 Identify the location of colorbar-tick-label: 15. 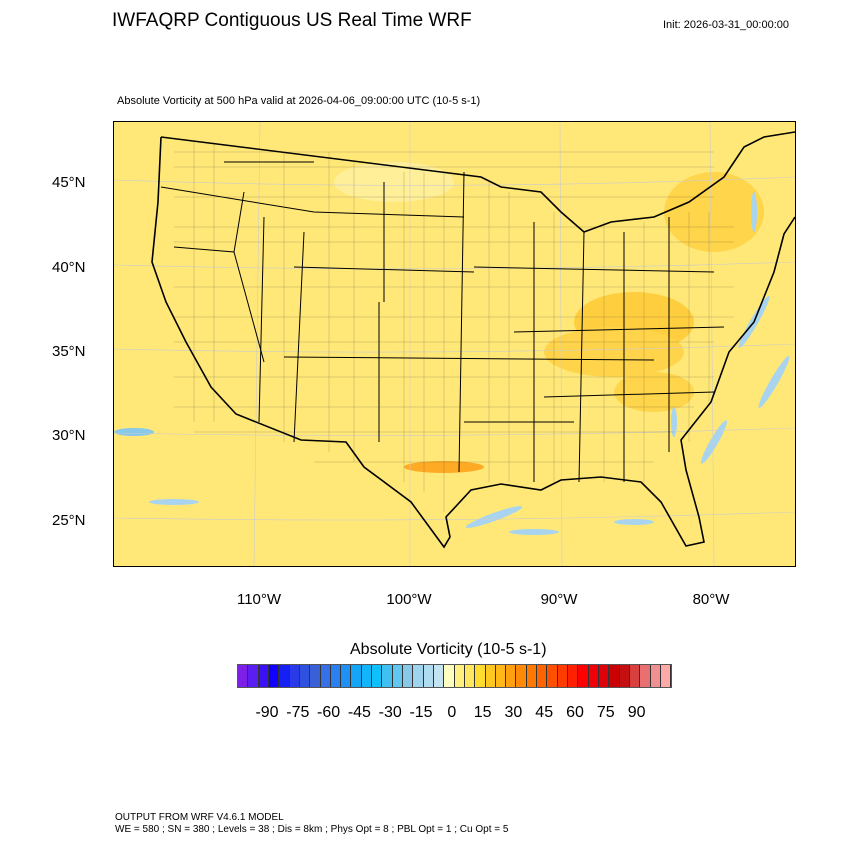
(482, 712).